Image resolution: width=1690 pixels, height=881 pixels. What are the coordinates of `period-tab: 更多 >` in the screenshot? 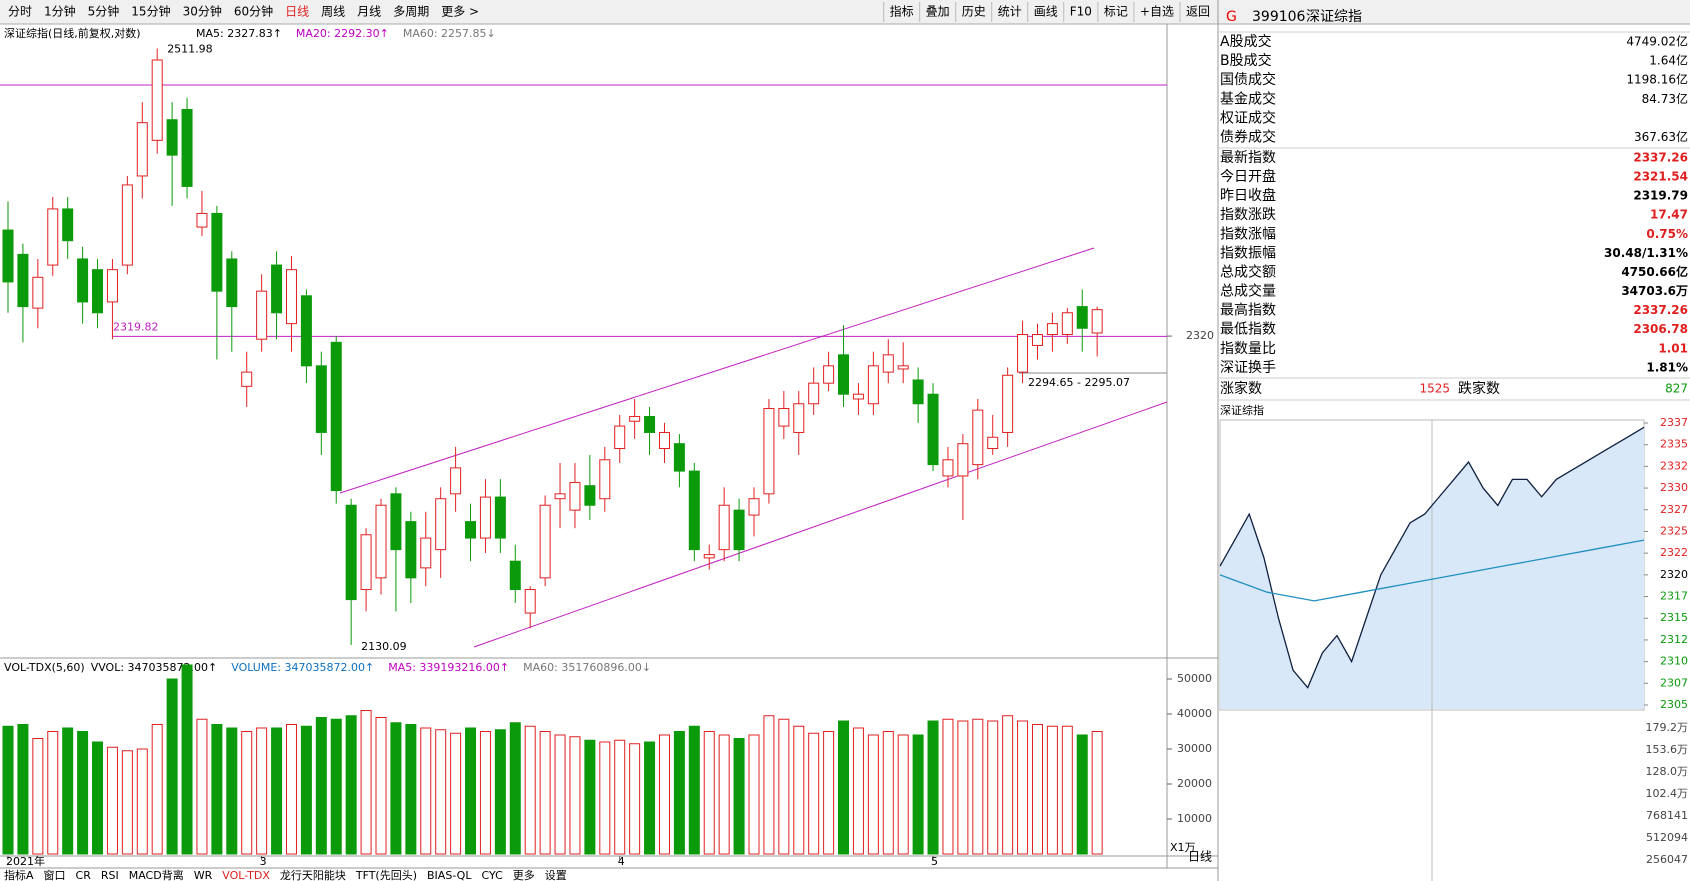 It's located at (460, 12).